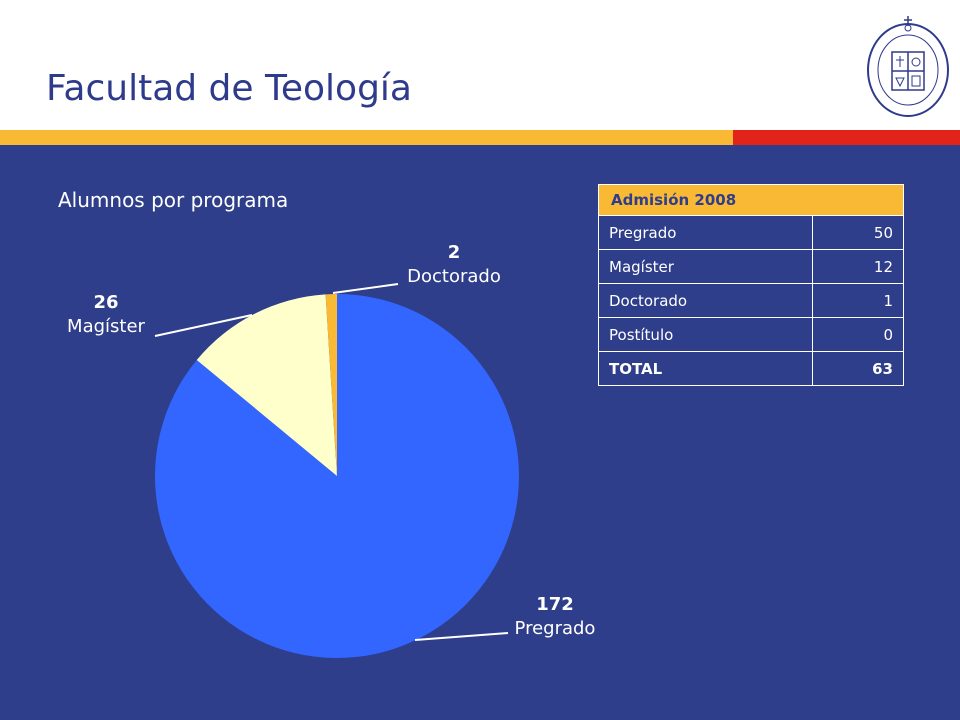 The height and width of the screenshot is (720, 960). What do you see at coordinates (331, 385) in the screenshot?
I see `pie-slice-doctorado` at bounding box center [331, 385].